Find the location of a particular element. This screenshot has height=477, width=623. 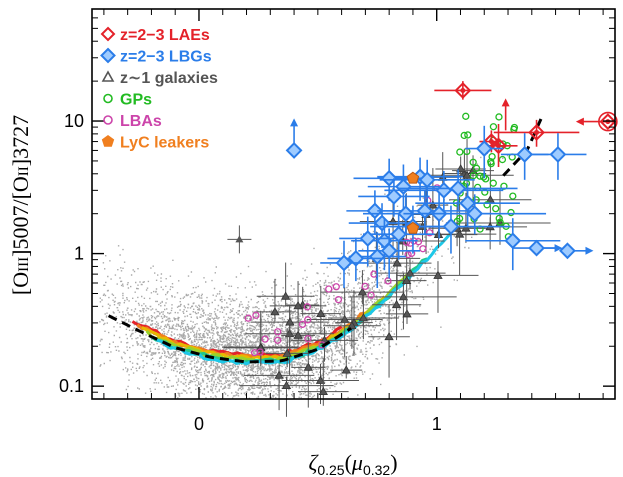

legend-label-0: z=2−3 LAEs is located at coordinates (165, 35).